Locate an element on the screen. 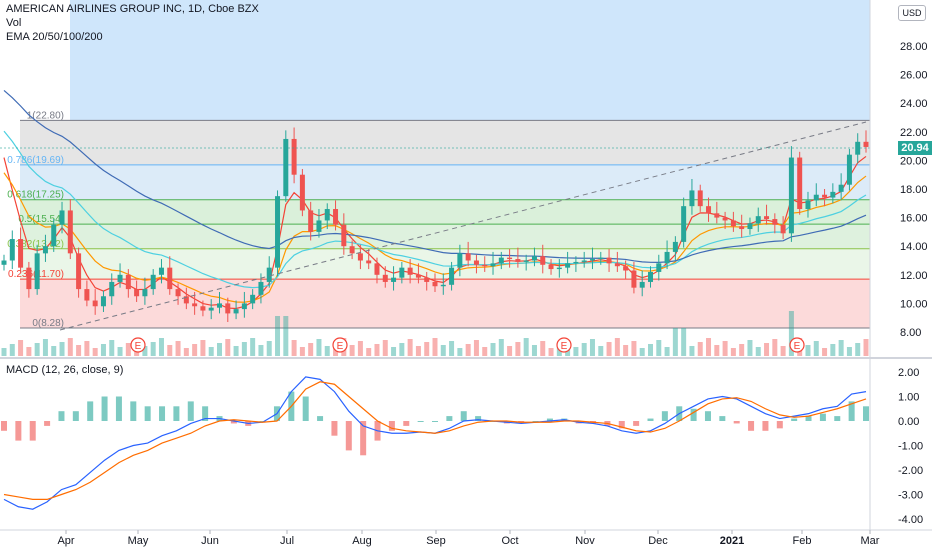 The image size is (932, 550). earnings-letter: E is located at coordinates (797, 346).